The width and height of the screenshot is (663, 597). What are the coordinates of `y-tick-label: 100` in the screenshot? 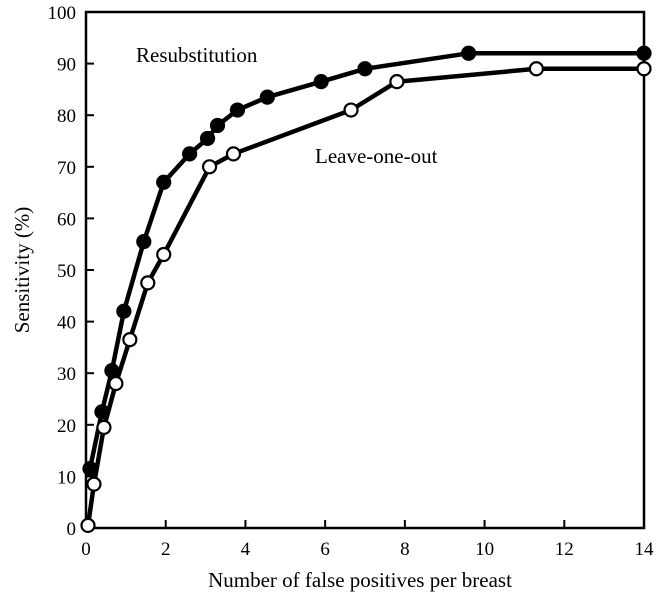 It's located at (62, 13).